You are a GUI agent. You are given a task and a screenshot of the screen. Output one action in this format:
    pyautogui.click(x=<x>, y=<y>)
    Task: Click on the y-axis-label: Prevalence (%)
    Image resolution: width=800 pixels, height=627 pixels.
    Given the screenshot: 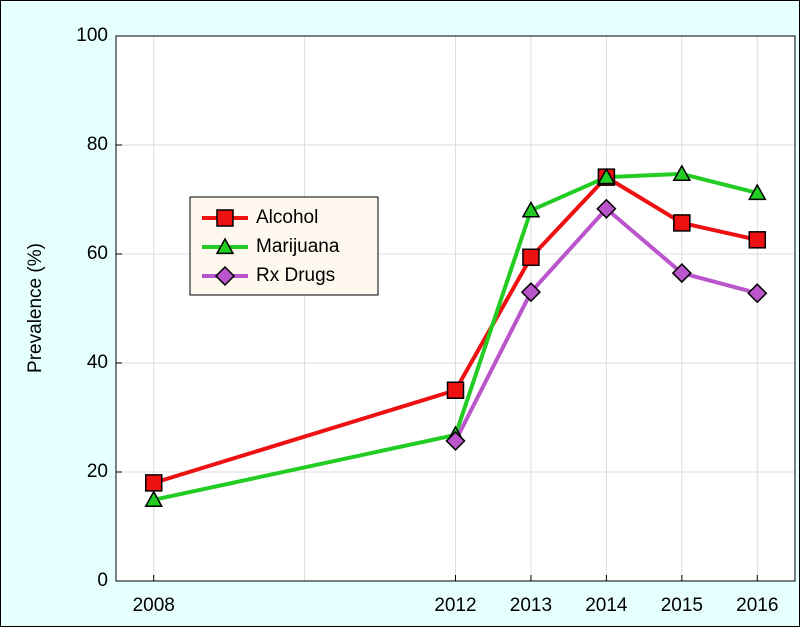 What is the action you would take?
    pyautogui.click(x=35, y=308)
    